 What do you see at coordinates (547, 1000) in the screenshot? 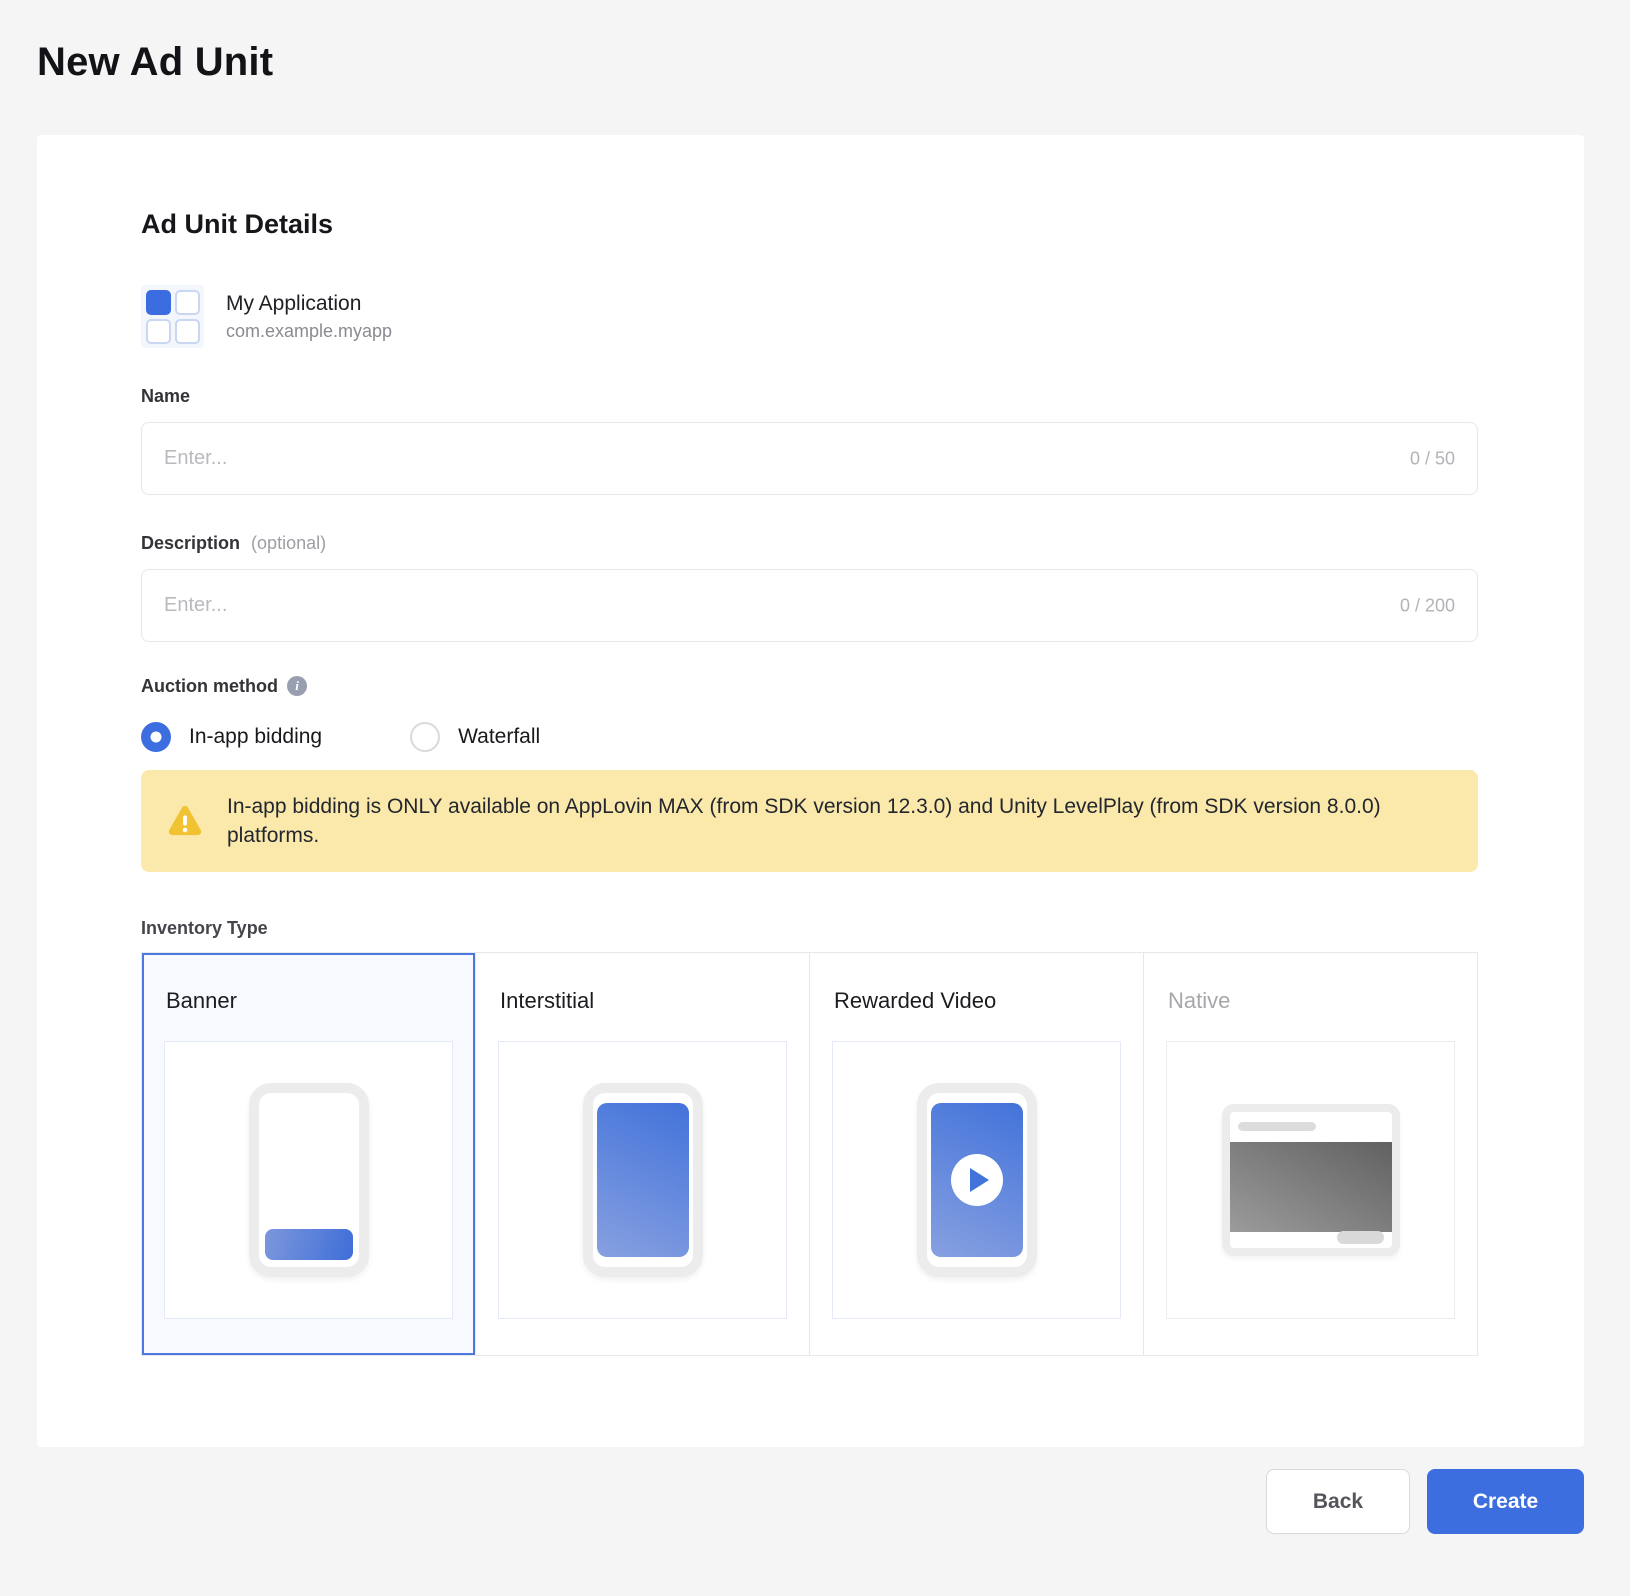
I see `inventory-card-title: Interstitial` at bounding box center [547, 1000].